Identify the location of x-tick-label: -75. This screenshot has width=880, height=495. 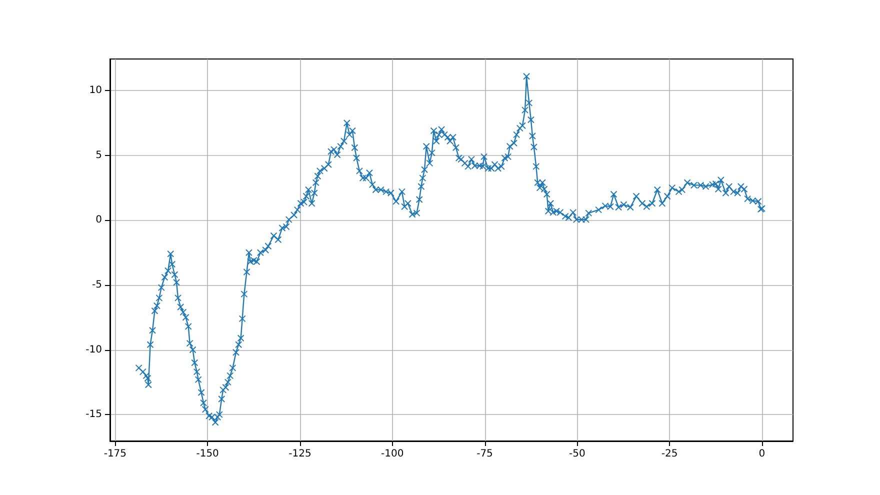
(484, 454).